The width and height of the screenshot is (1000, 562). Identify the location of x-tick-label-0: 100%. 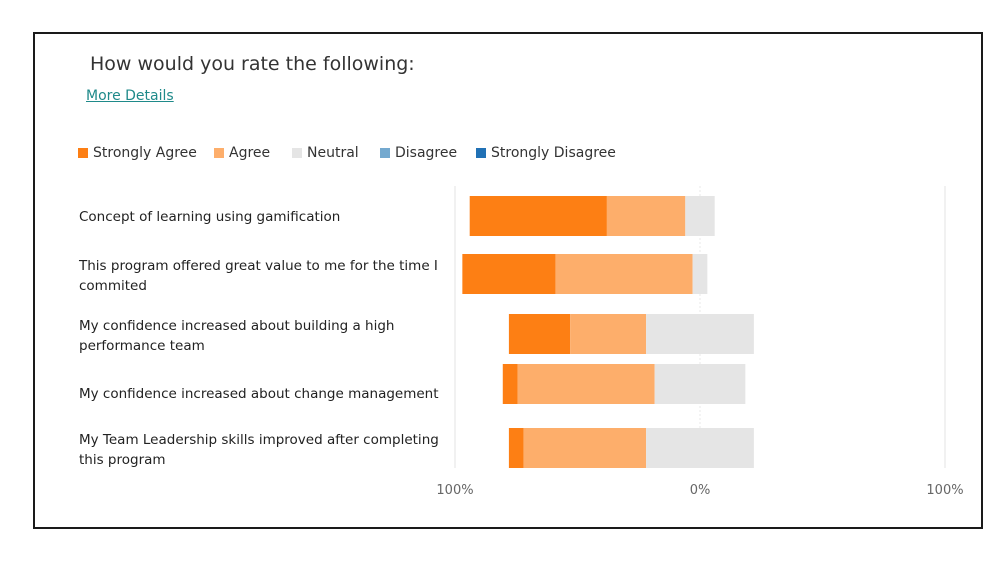
(454, 490).